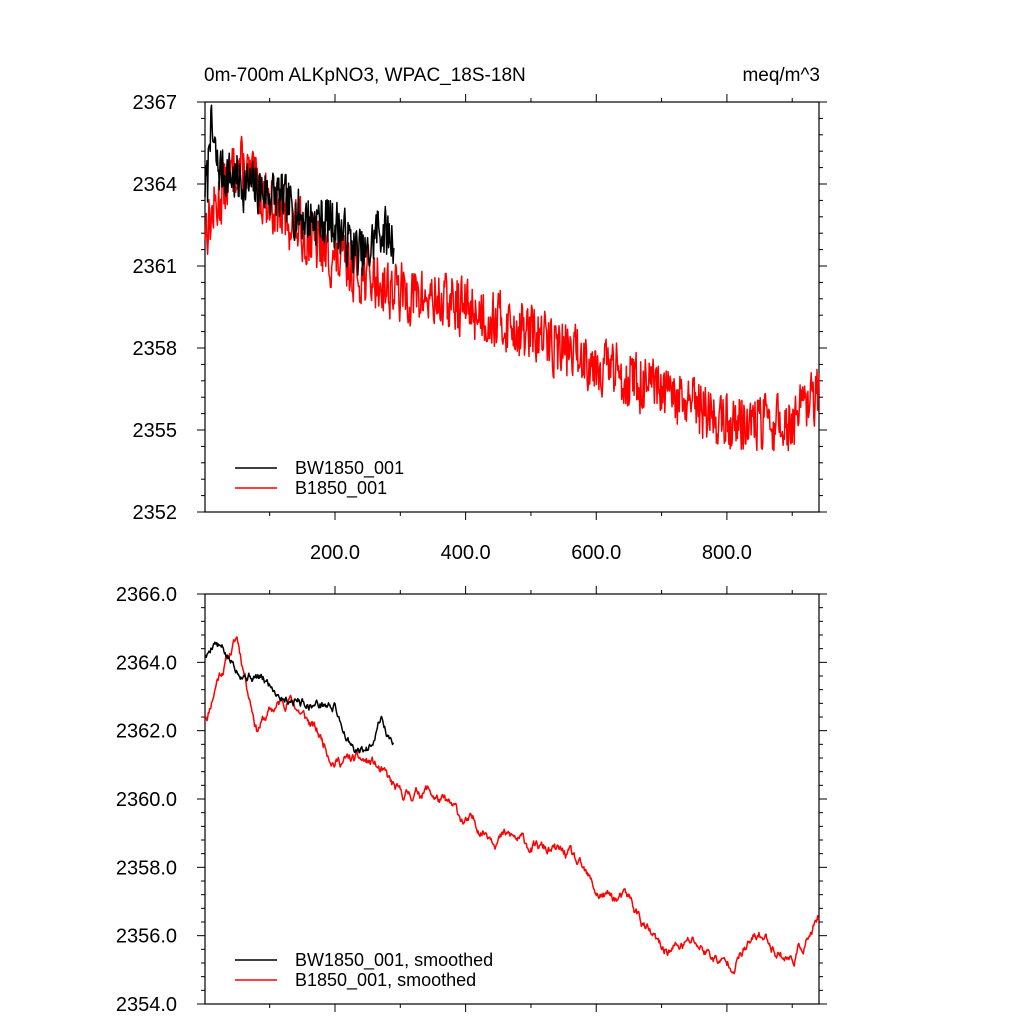 This screenshot has height=1024, width=1024. I want to click on y-tick-label: 2358.0, so click(146, 868).